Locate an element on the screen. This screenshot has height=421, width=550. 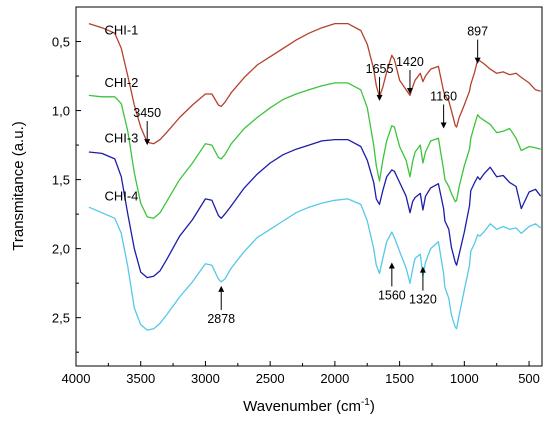
annotation-3450: 3450 is located at coordinates (147, 126).